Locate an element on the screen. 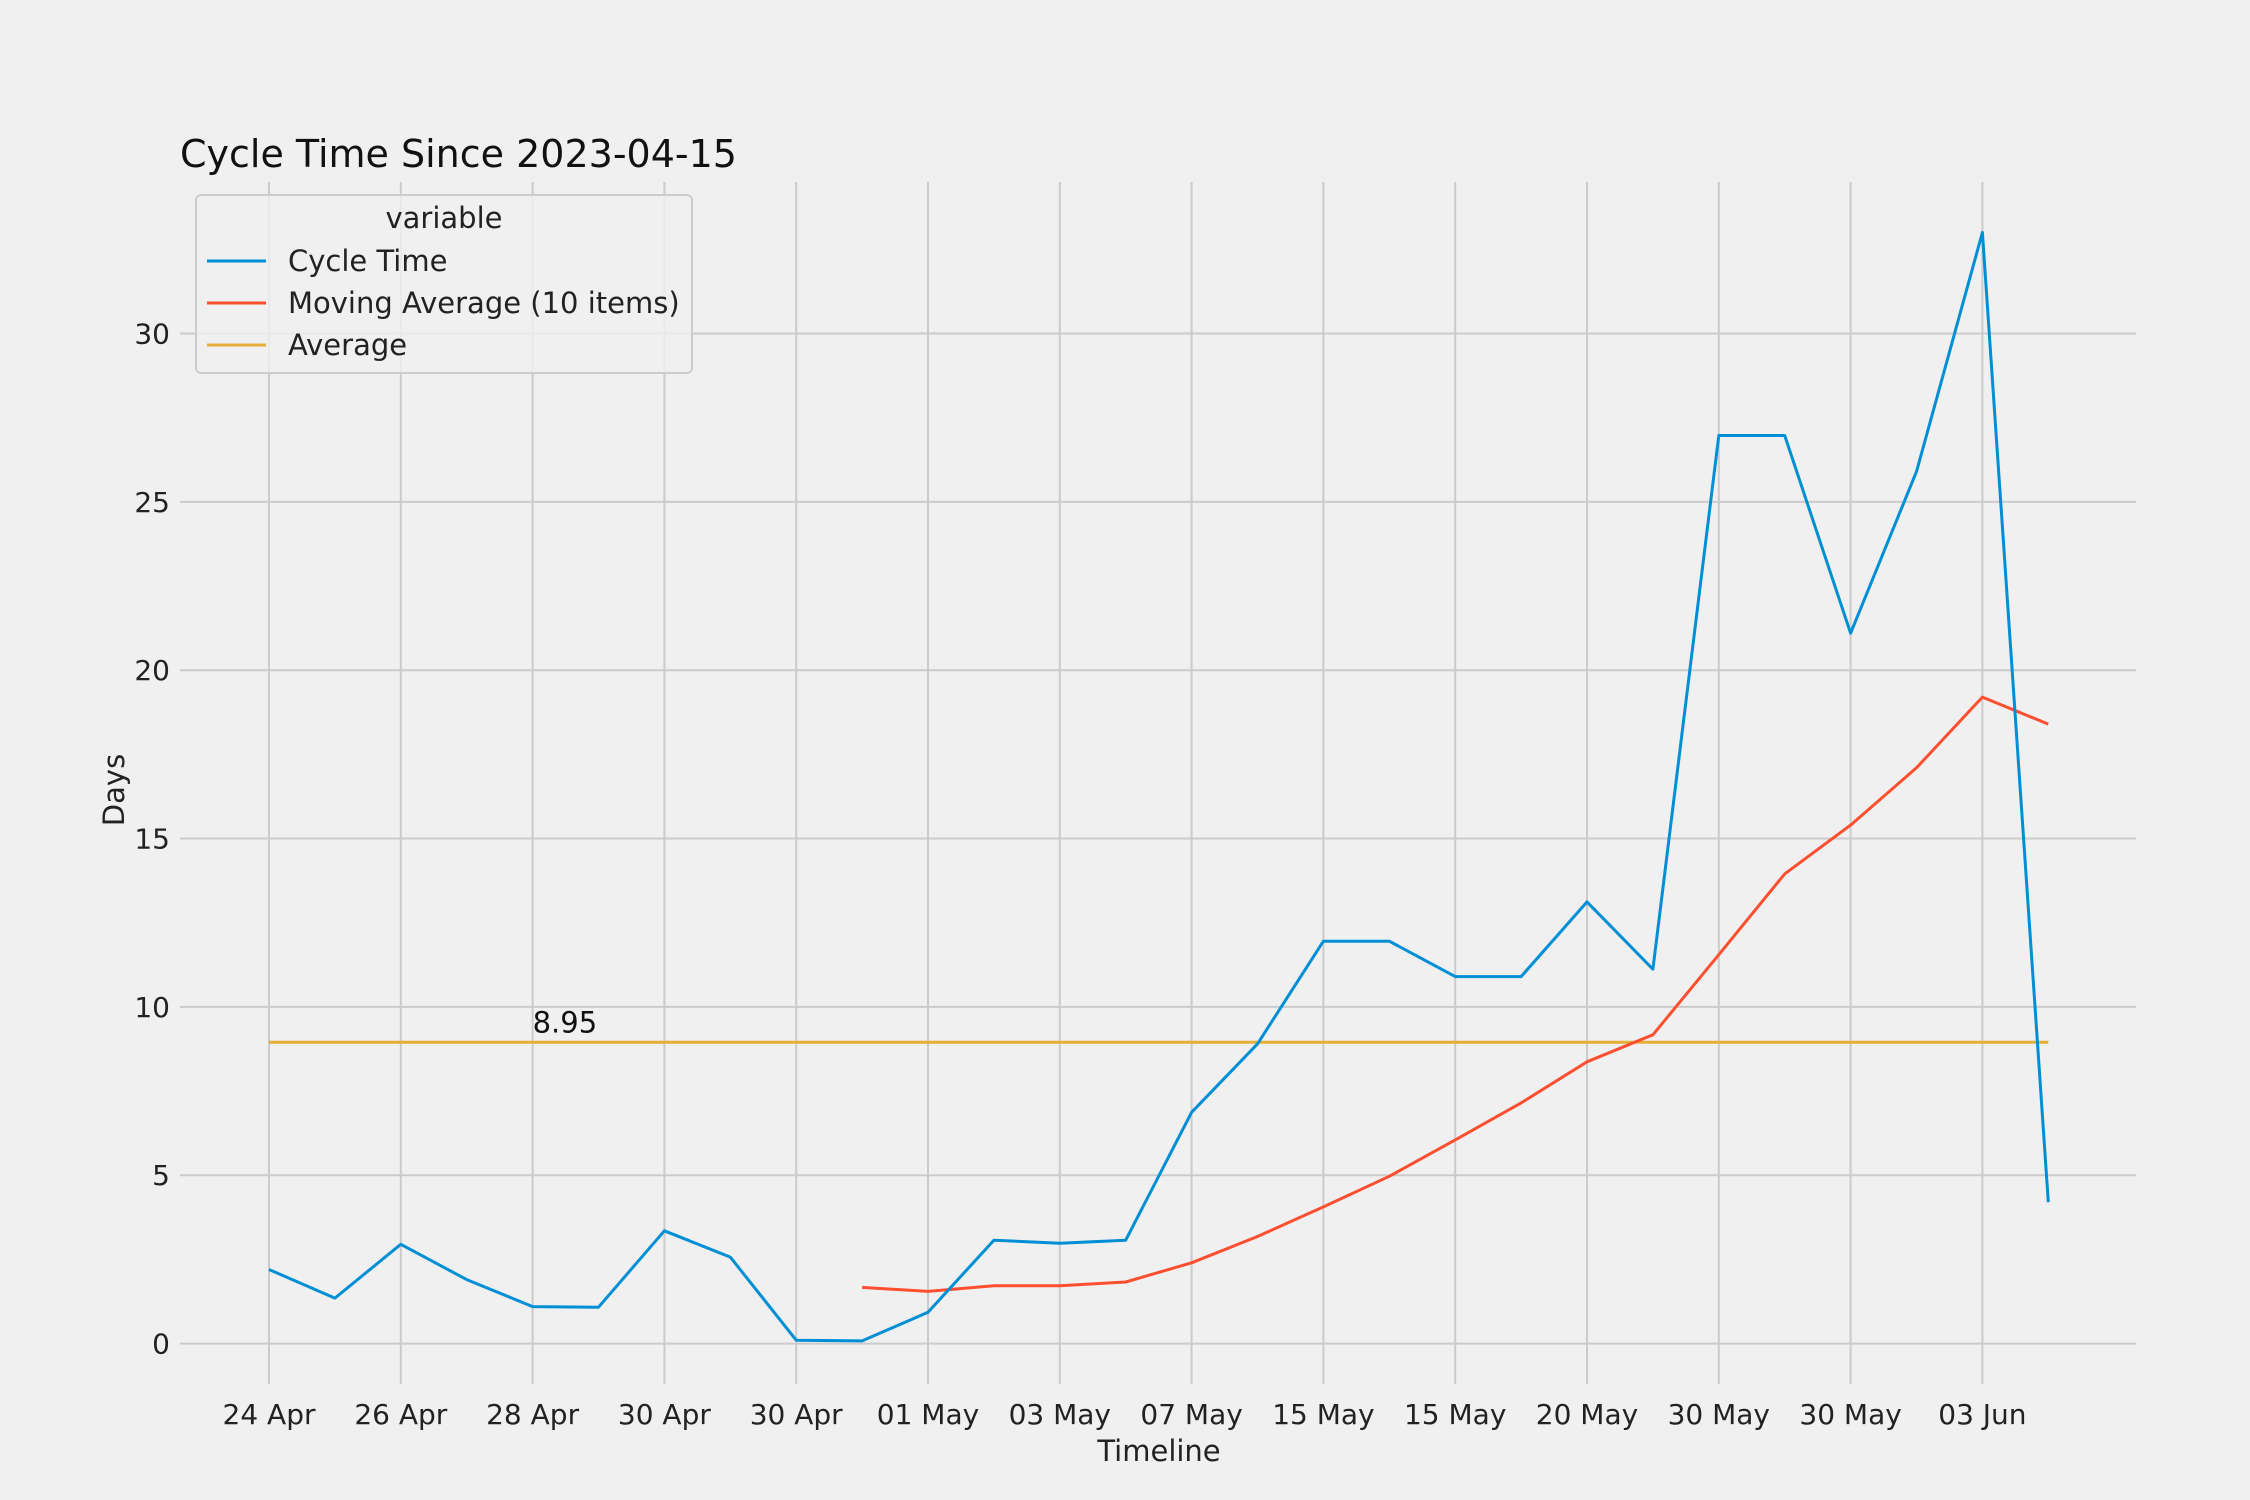  x-tick-label: 01 May is located at coordinates (928, 1414).